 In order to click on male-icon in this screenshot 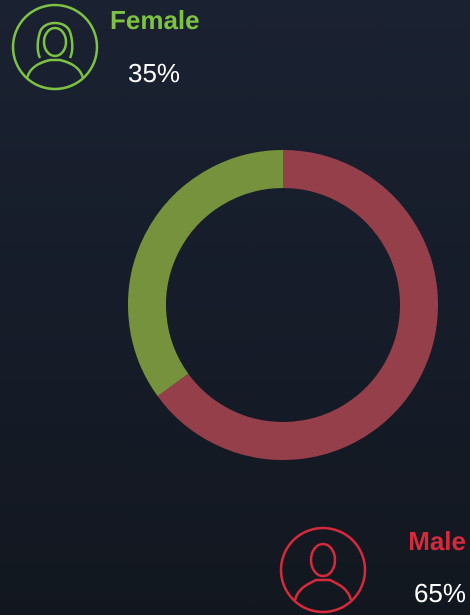, I will do `click(323, 570)`.